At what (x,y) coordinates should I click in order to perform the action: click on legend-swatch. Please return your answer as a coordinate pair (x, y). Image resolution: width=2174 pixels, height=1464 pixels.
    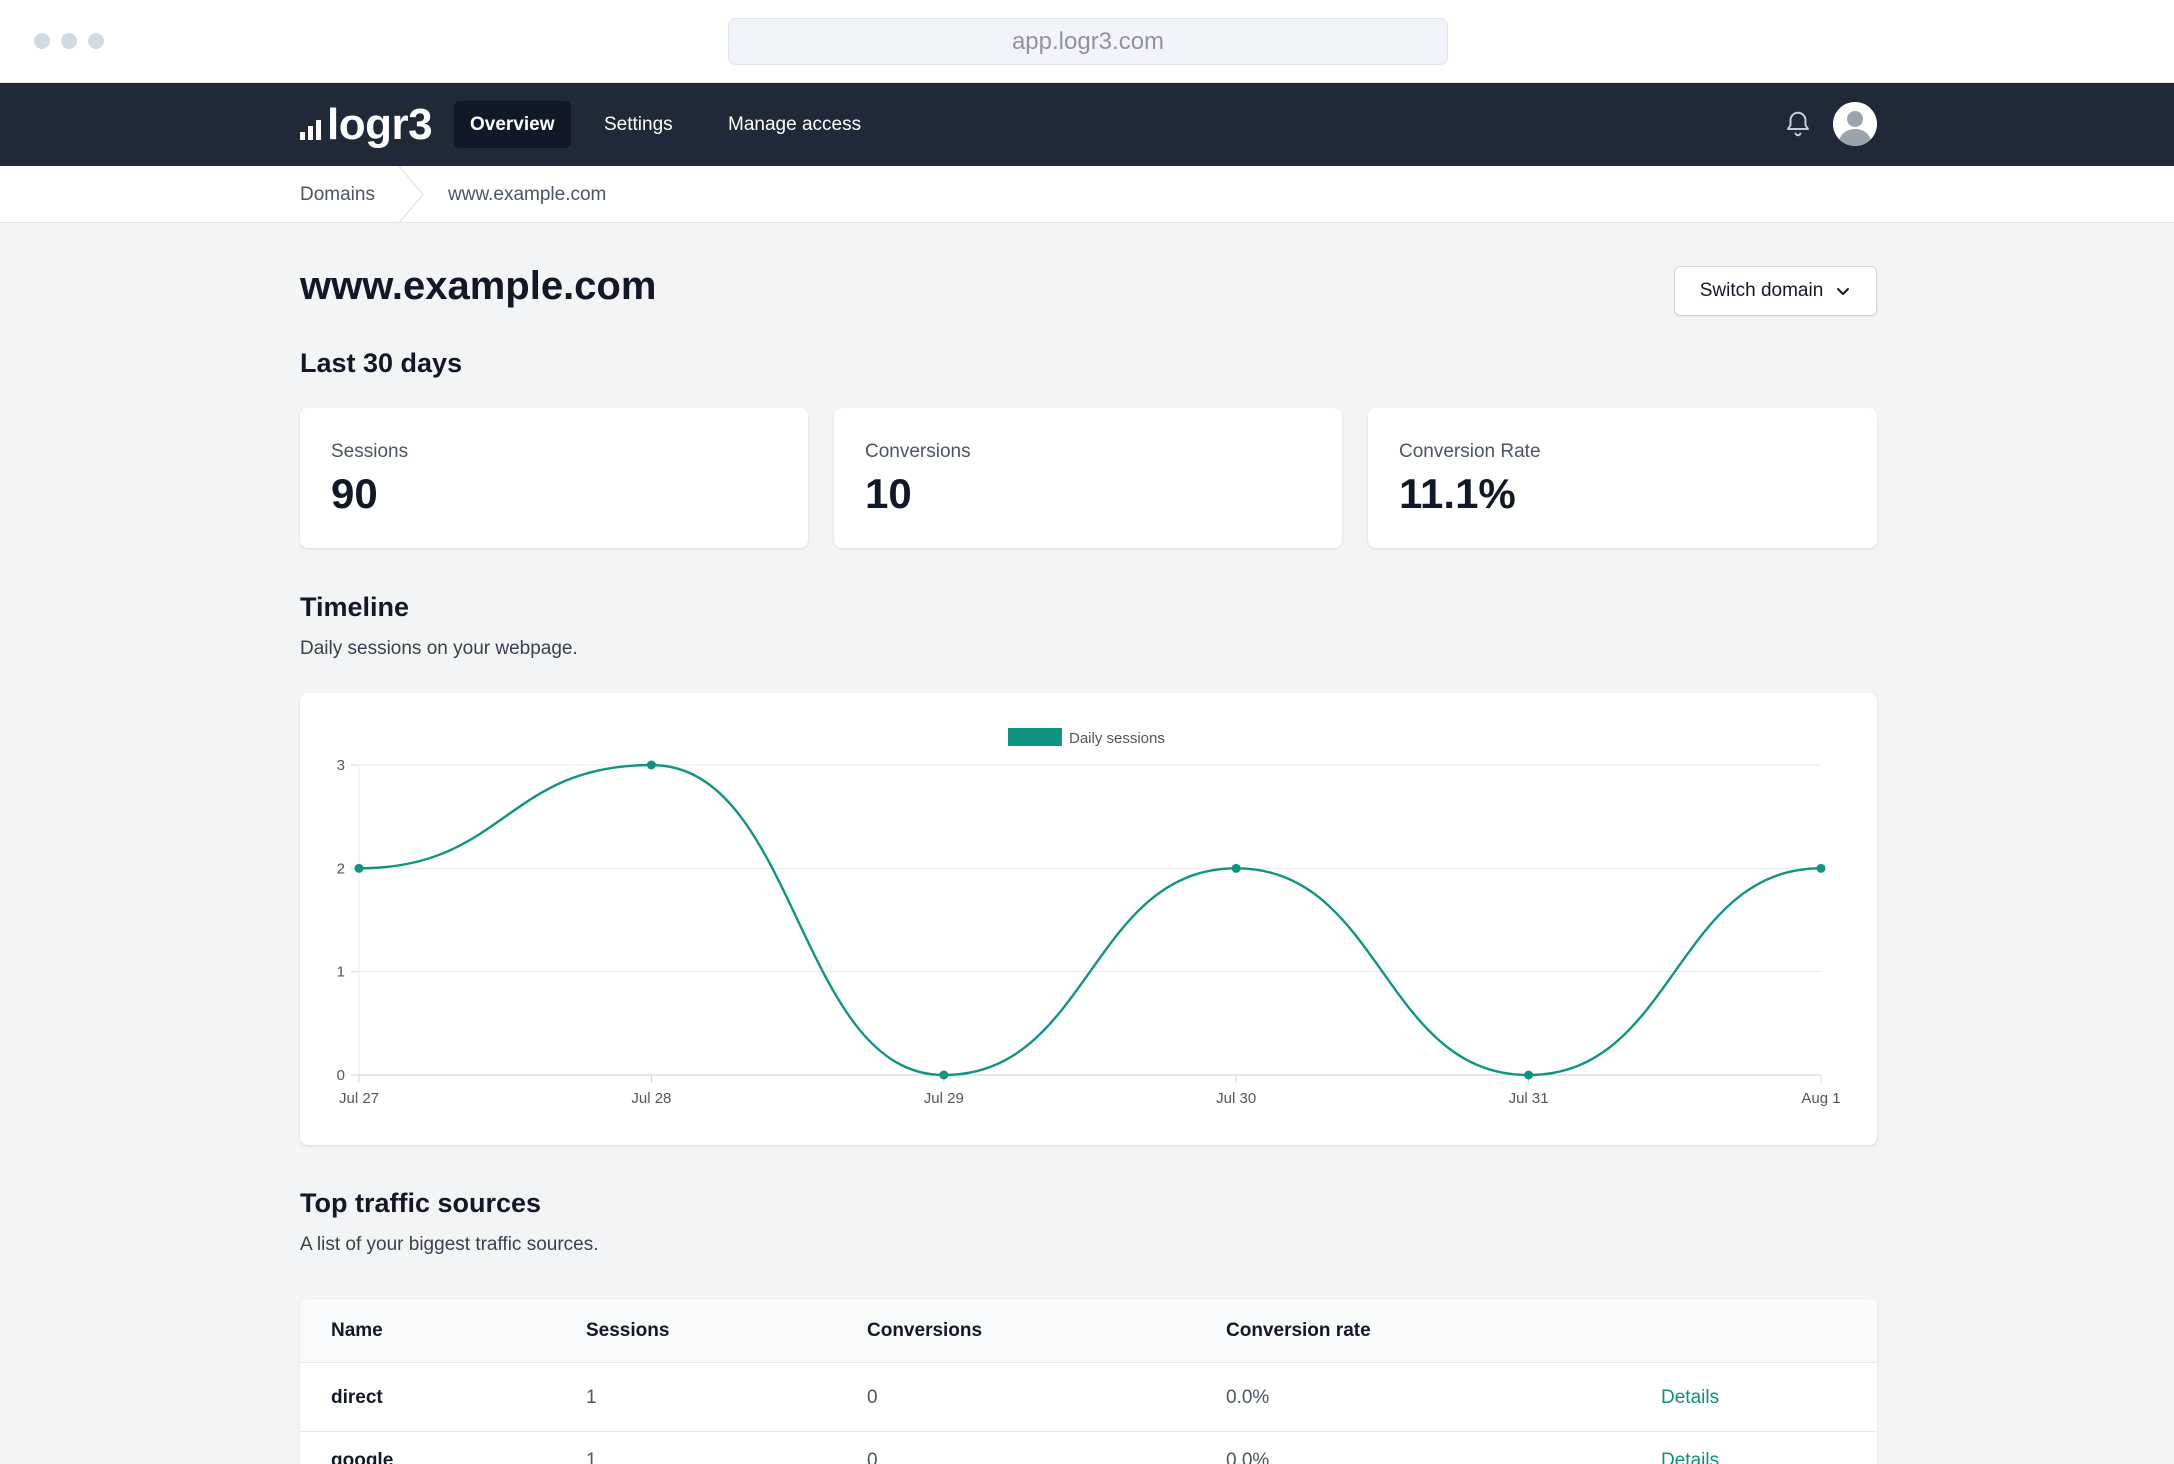
    Looking at the image, I should click on (1035, 737).